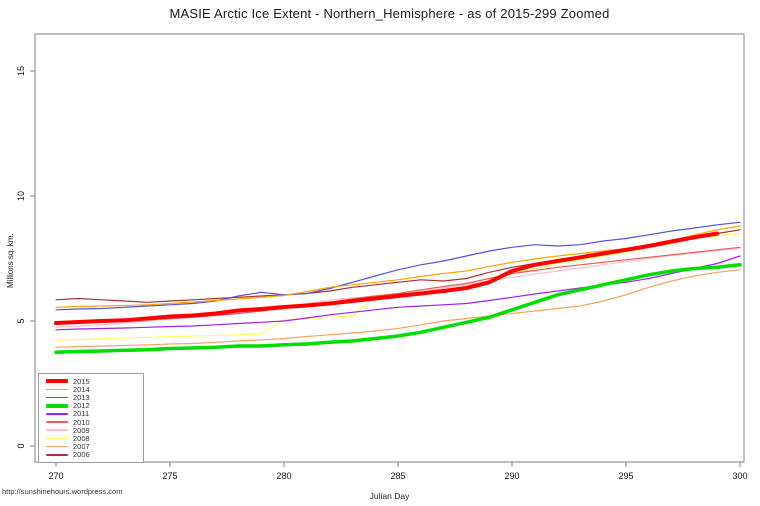 The image size is (760, 506). What do you see at coordinates (397, 476) in the screenshot?
I see `x-tick-label: 285` at bounding box center [397, 476].